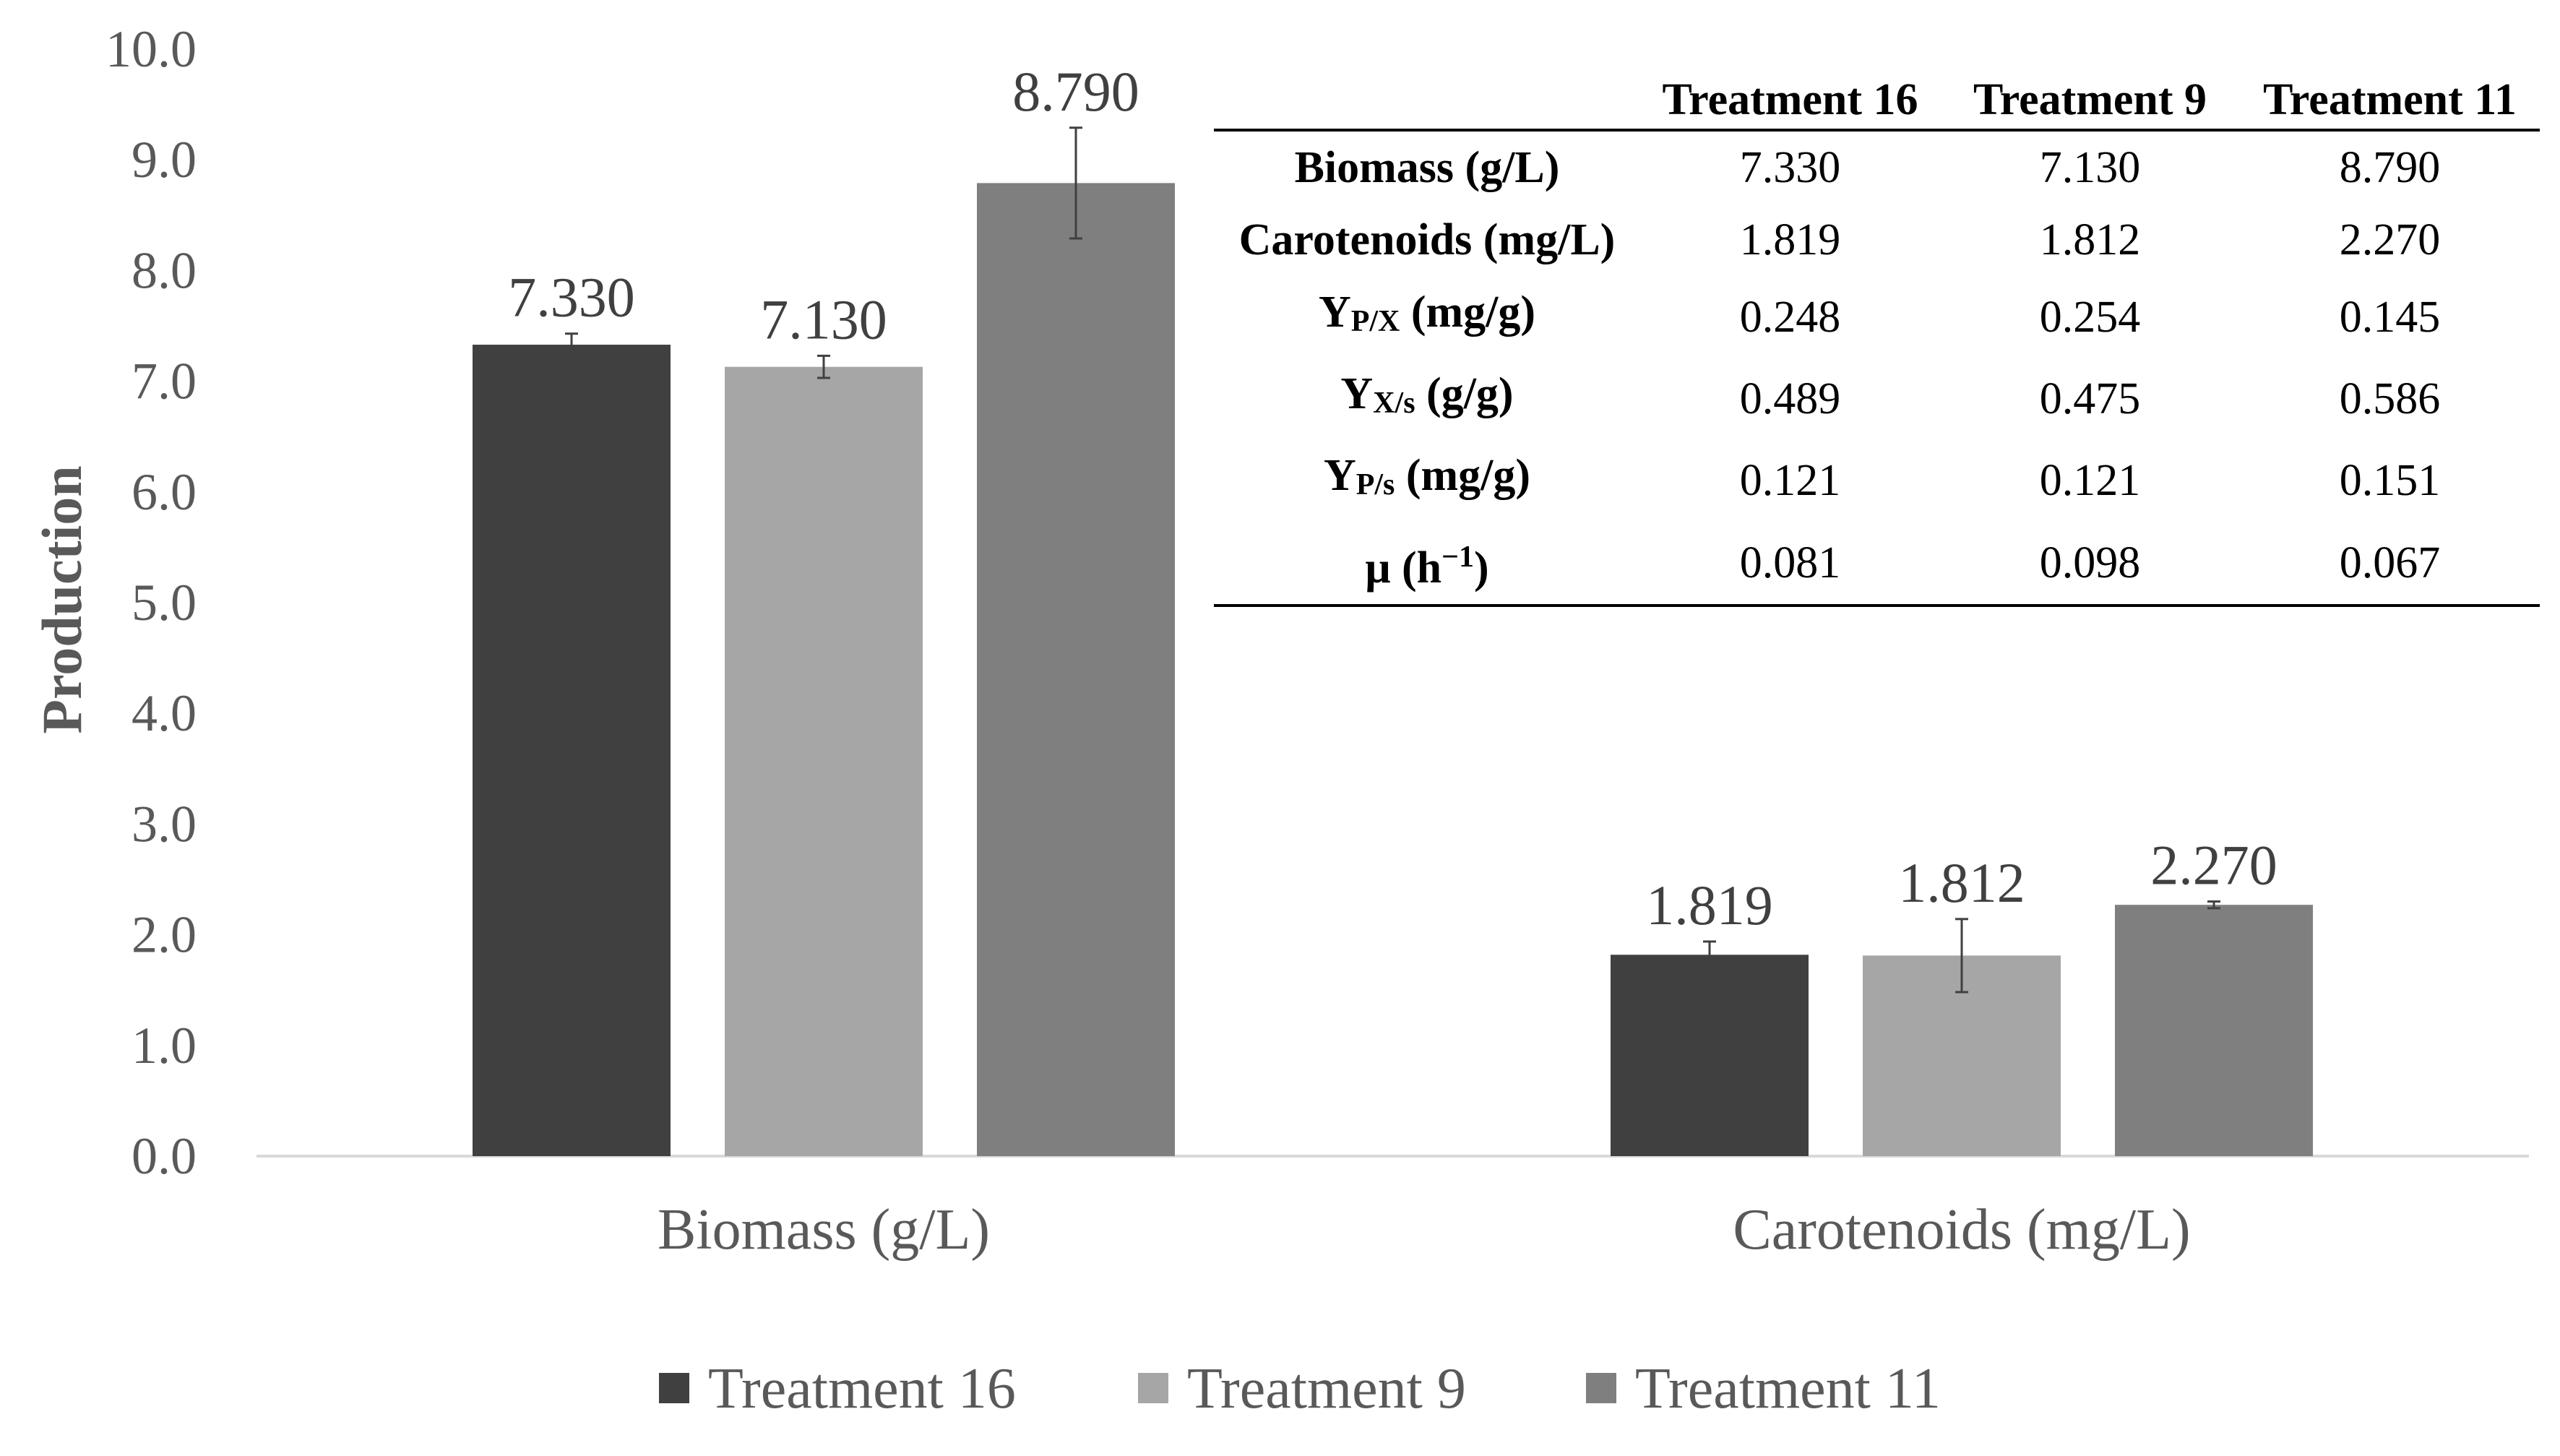  I want to click on table-row-label: YP/X (mg/g), so click(1427, 313).